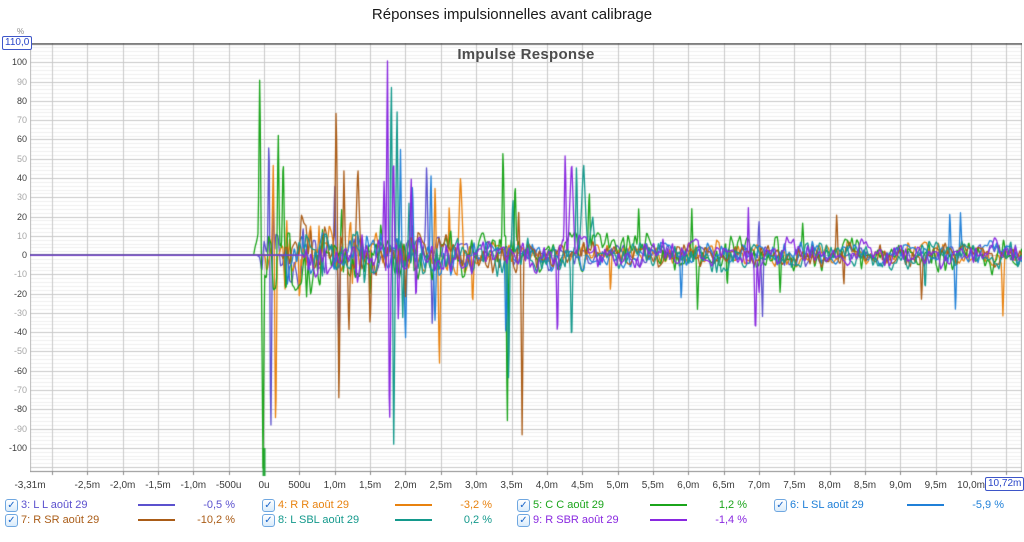 This screenshot has height=542, width=1024. Describe the element at coordinates (20, 312) in the screenshot. I see `y-tick-label: -30` at that location.